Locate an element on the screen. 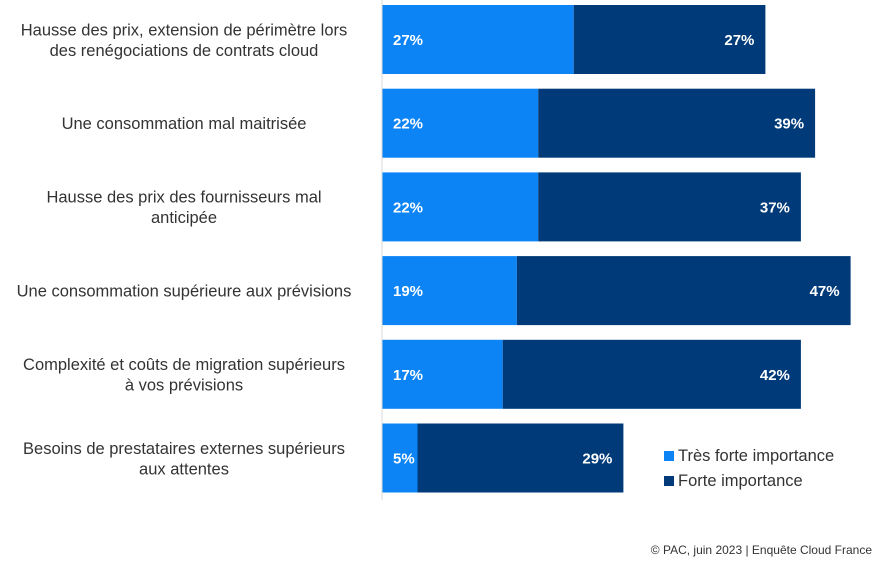  value-label-tres-forte-0: 27% is located at coordinates (408, 40).